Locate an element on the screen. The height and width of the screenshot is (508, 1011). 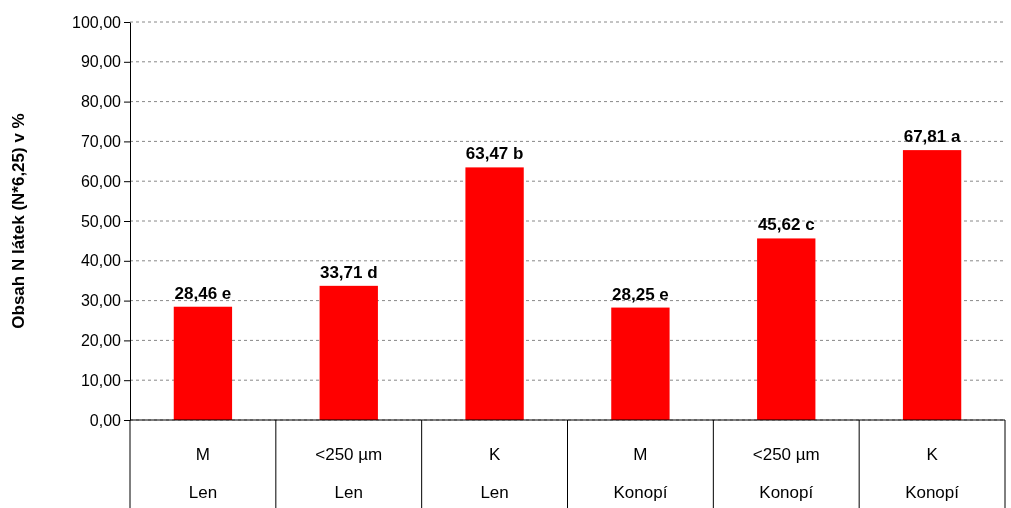
y-tick-label: 30,00 is located at coordinates (101, 301).